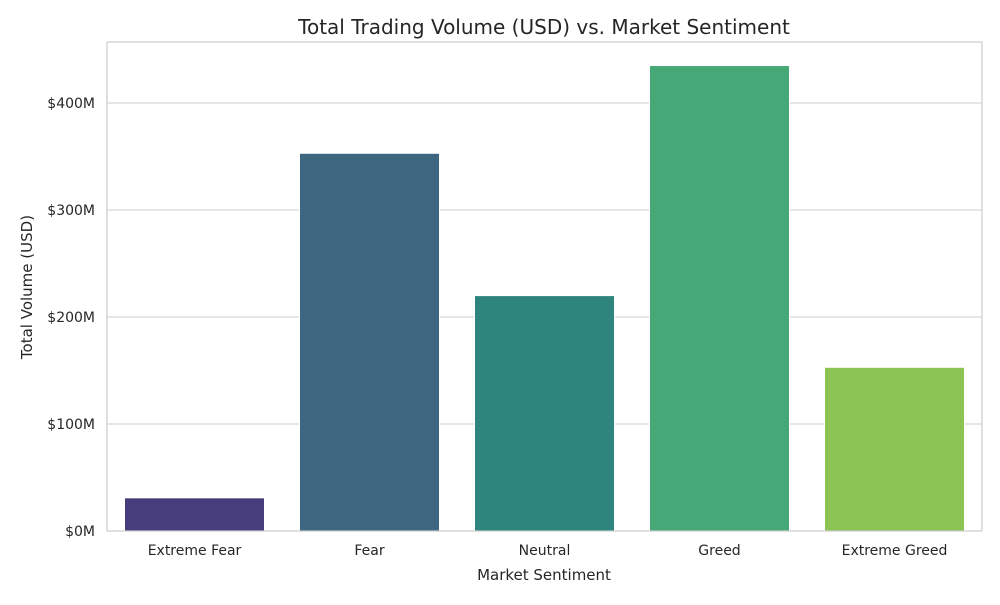 The width and height of the screenshot is (1000, 605). I want to click on x-tick-label: Extreme Greed, so click(895, 551).